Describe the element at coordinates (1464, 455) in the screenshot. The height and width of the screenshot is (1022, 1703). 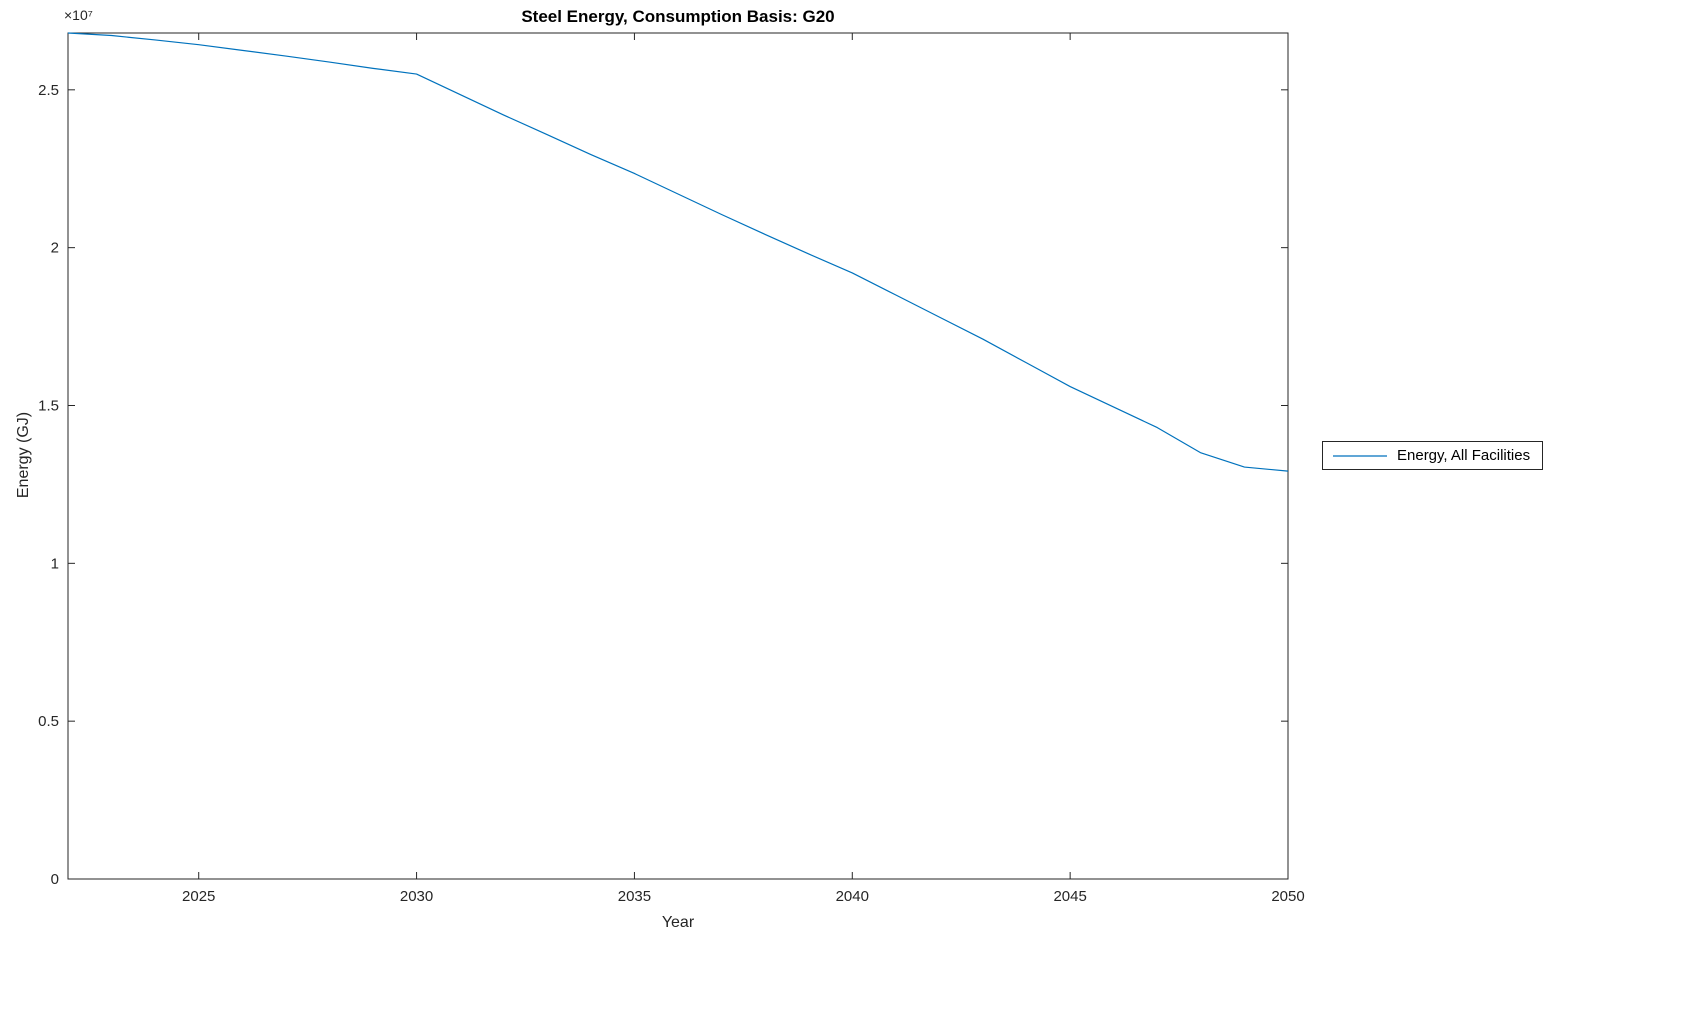
I see `legend-entry-label: Energy, All Facilities` at that location.